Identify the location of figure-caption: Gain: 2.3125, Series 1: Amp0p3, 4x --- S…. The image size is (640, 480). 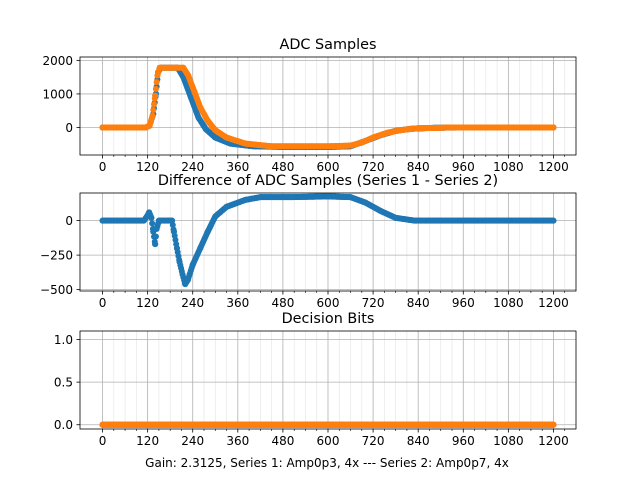
(327, 463).